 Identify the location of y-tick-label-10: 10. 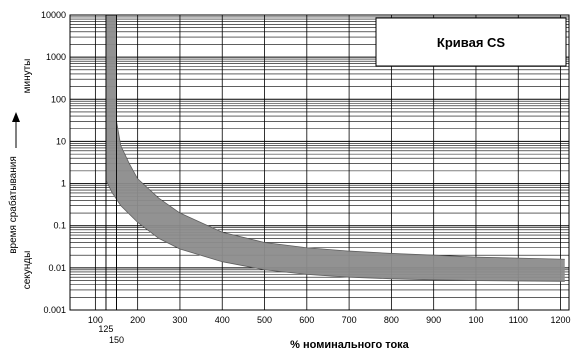
(61, 141).